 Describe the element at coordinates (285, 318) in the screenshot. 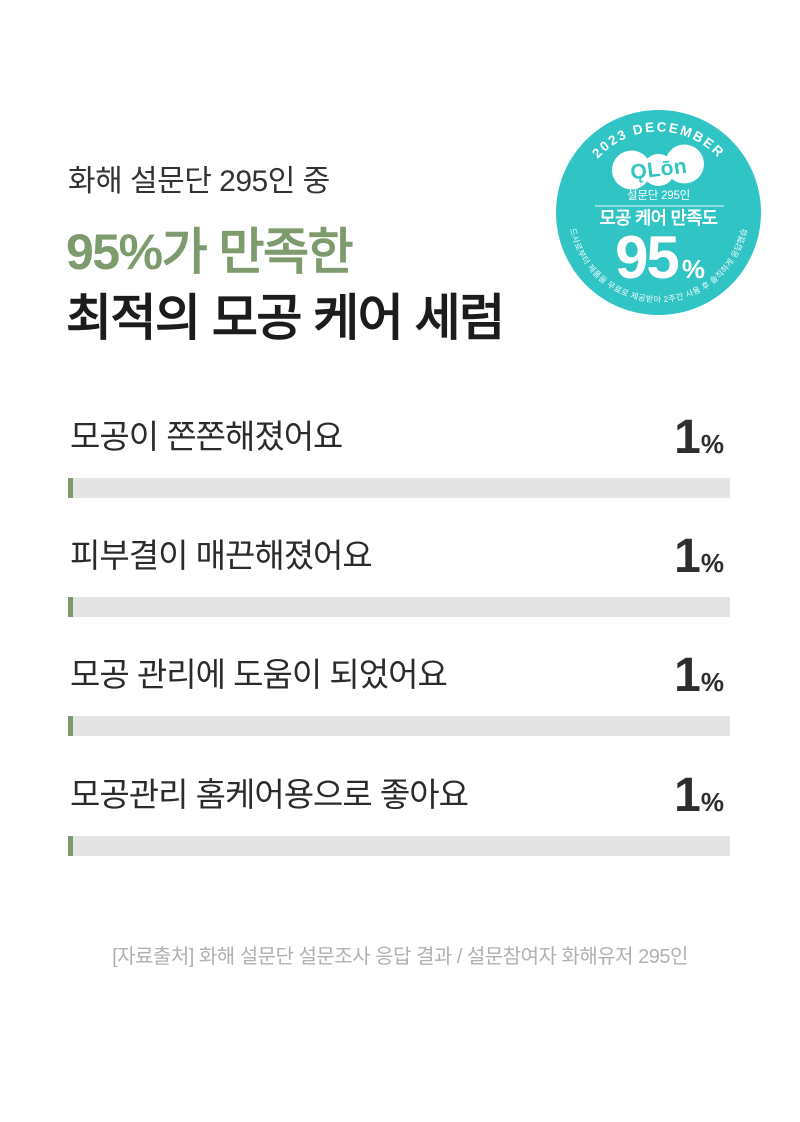

I see `title-main: 최적의 모공 케어 세럼` at that location.